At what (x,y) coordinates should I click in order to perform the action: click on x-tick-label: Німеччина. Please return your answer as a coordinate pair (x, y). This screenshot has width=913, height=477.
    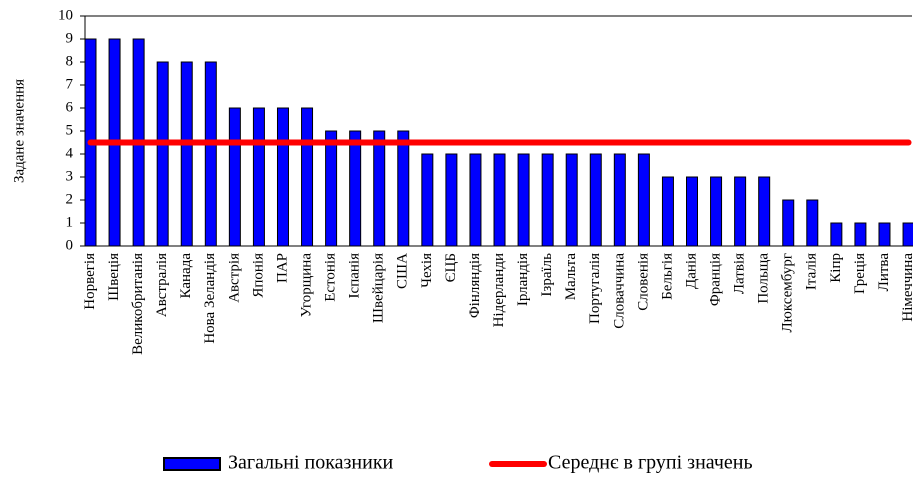
    Looking at the image, I should click on (906, 287).